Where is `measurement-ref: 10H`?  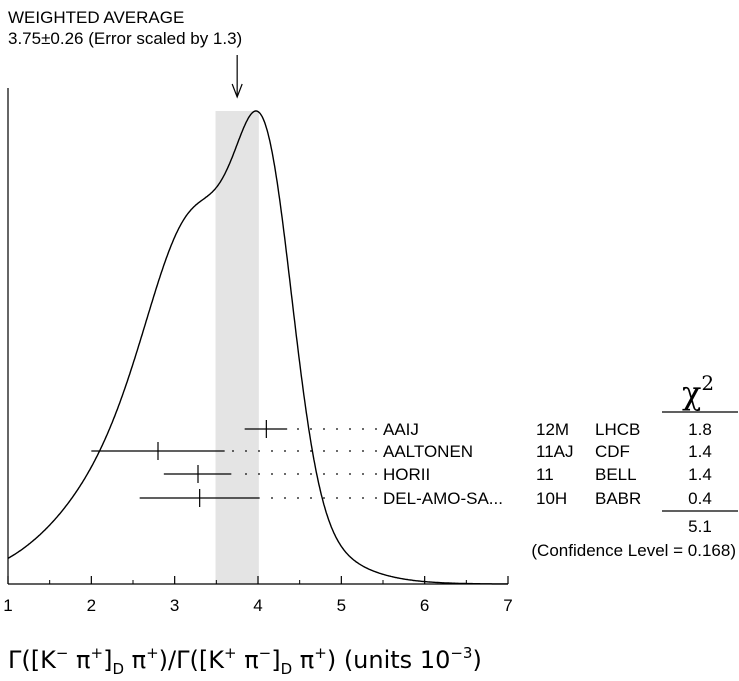 measurement-ref: 10H is located at coordinates (551, 498).